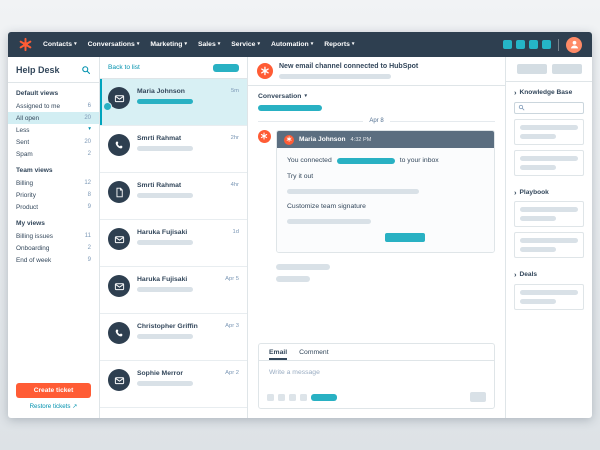 The height and width of the screenshot is (450, 600). I want to click on conversation-item-sophie-merror: Sophie Merror Apr 2, so click(173, 384).